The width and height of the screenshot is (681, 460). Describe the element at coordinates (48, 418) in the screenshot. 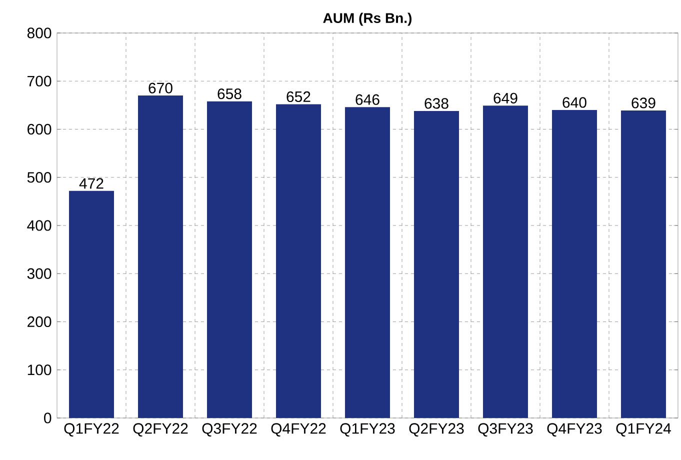

I see `y-tick-label: 0` at that location.